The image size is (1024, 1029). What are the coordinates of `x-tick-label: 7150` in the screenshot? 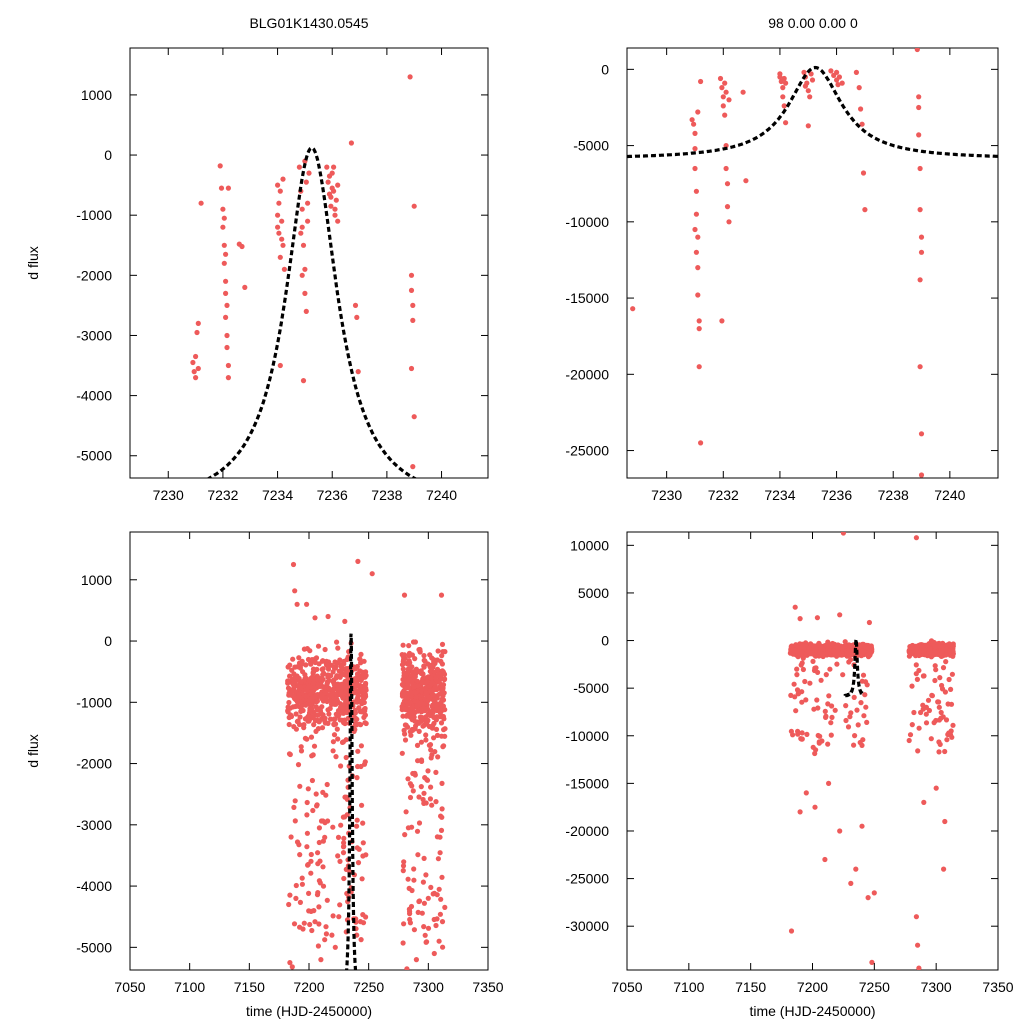 It's located at (750, 987).